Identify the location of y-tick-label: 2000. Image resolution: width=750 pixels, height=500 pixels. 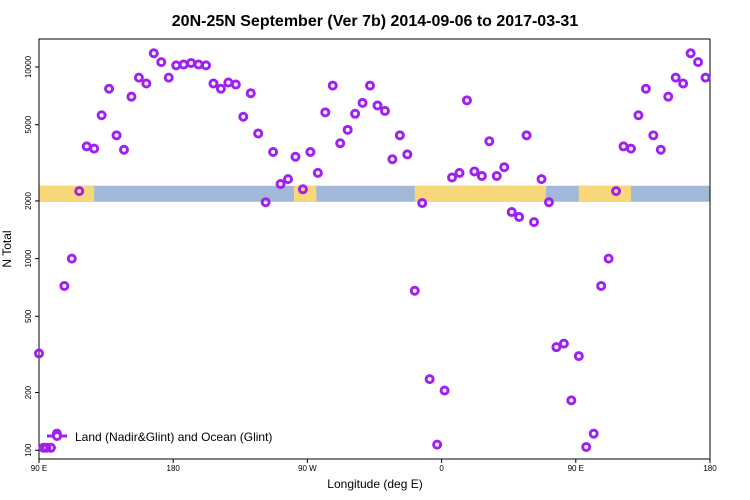
(28, 200).